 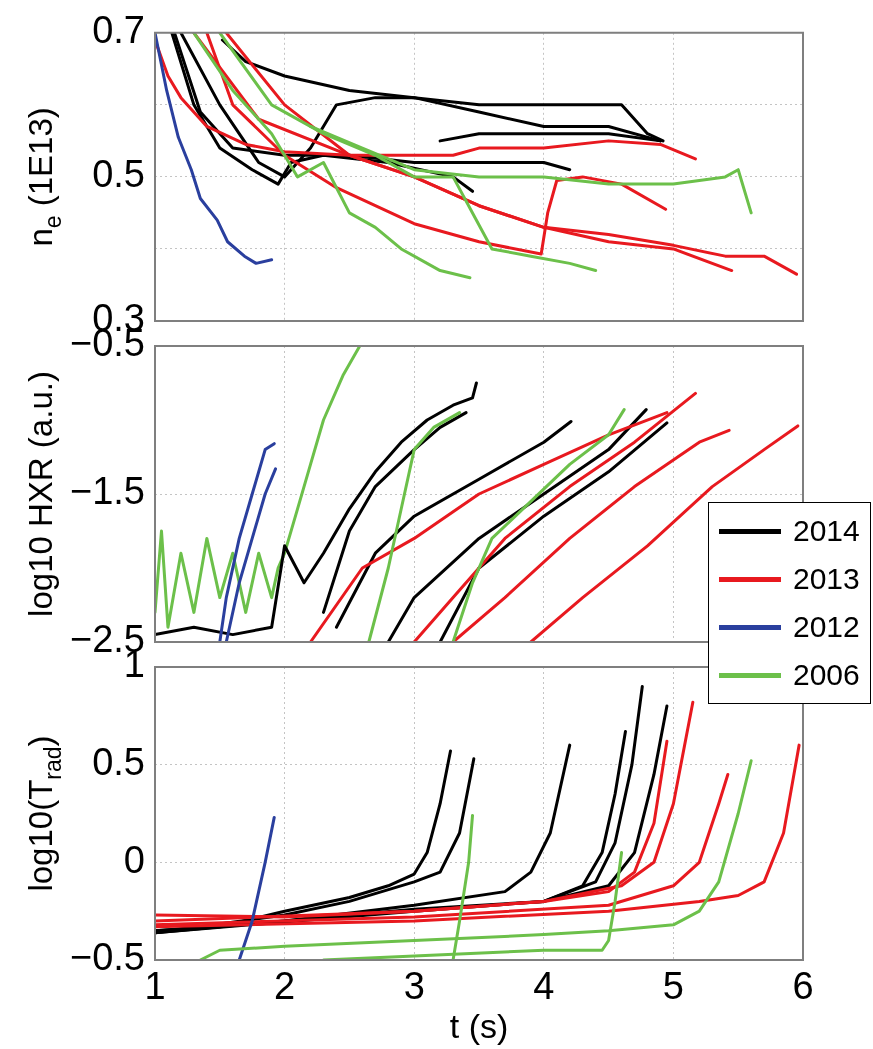 I want to click on y-tick-label: −0.5, so click(x=107, y=957).